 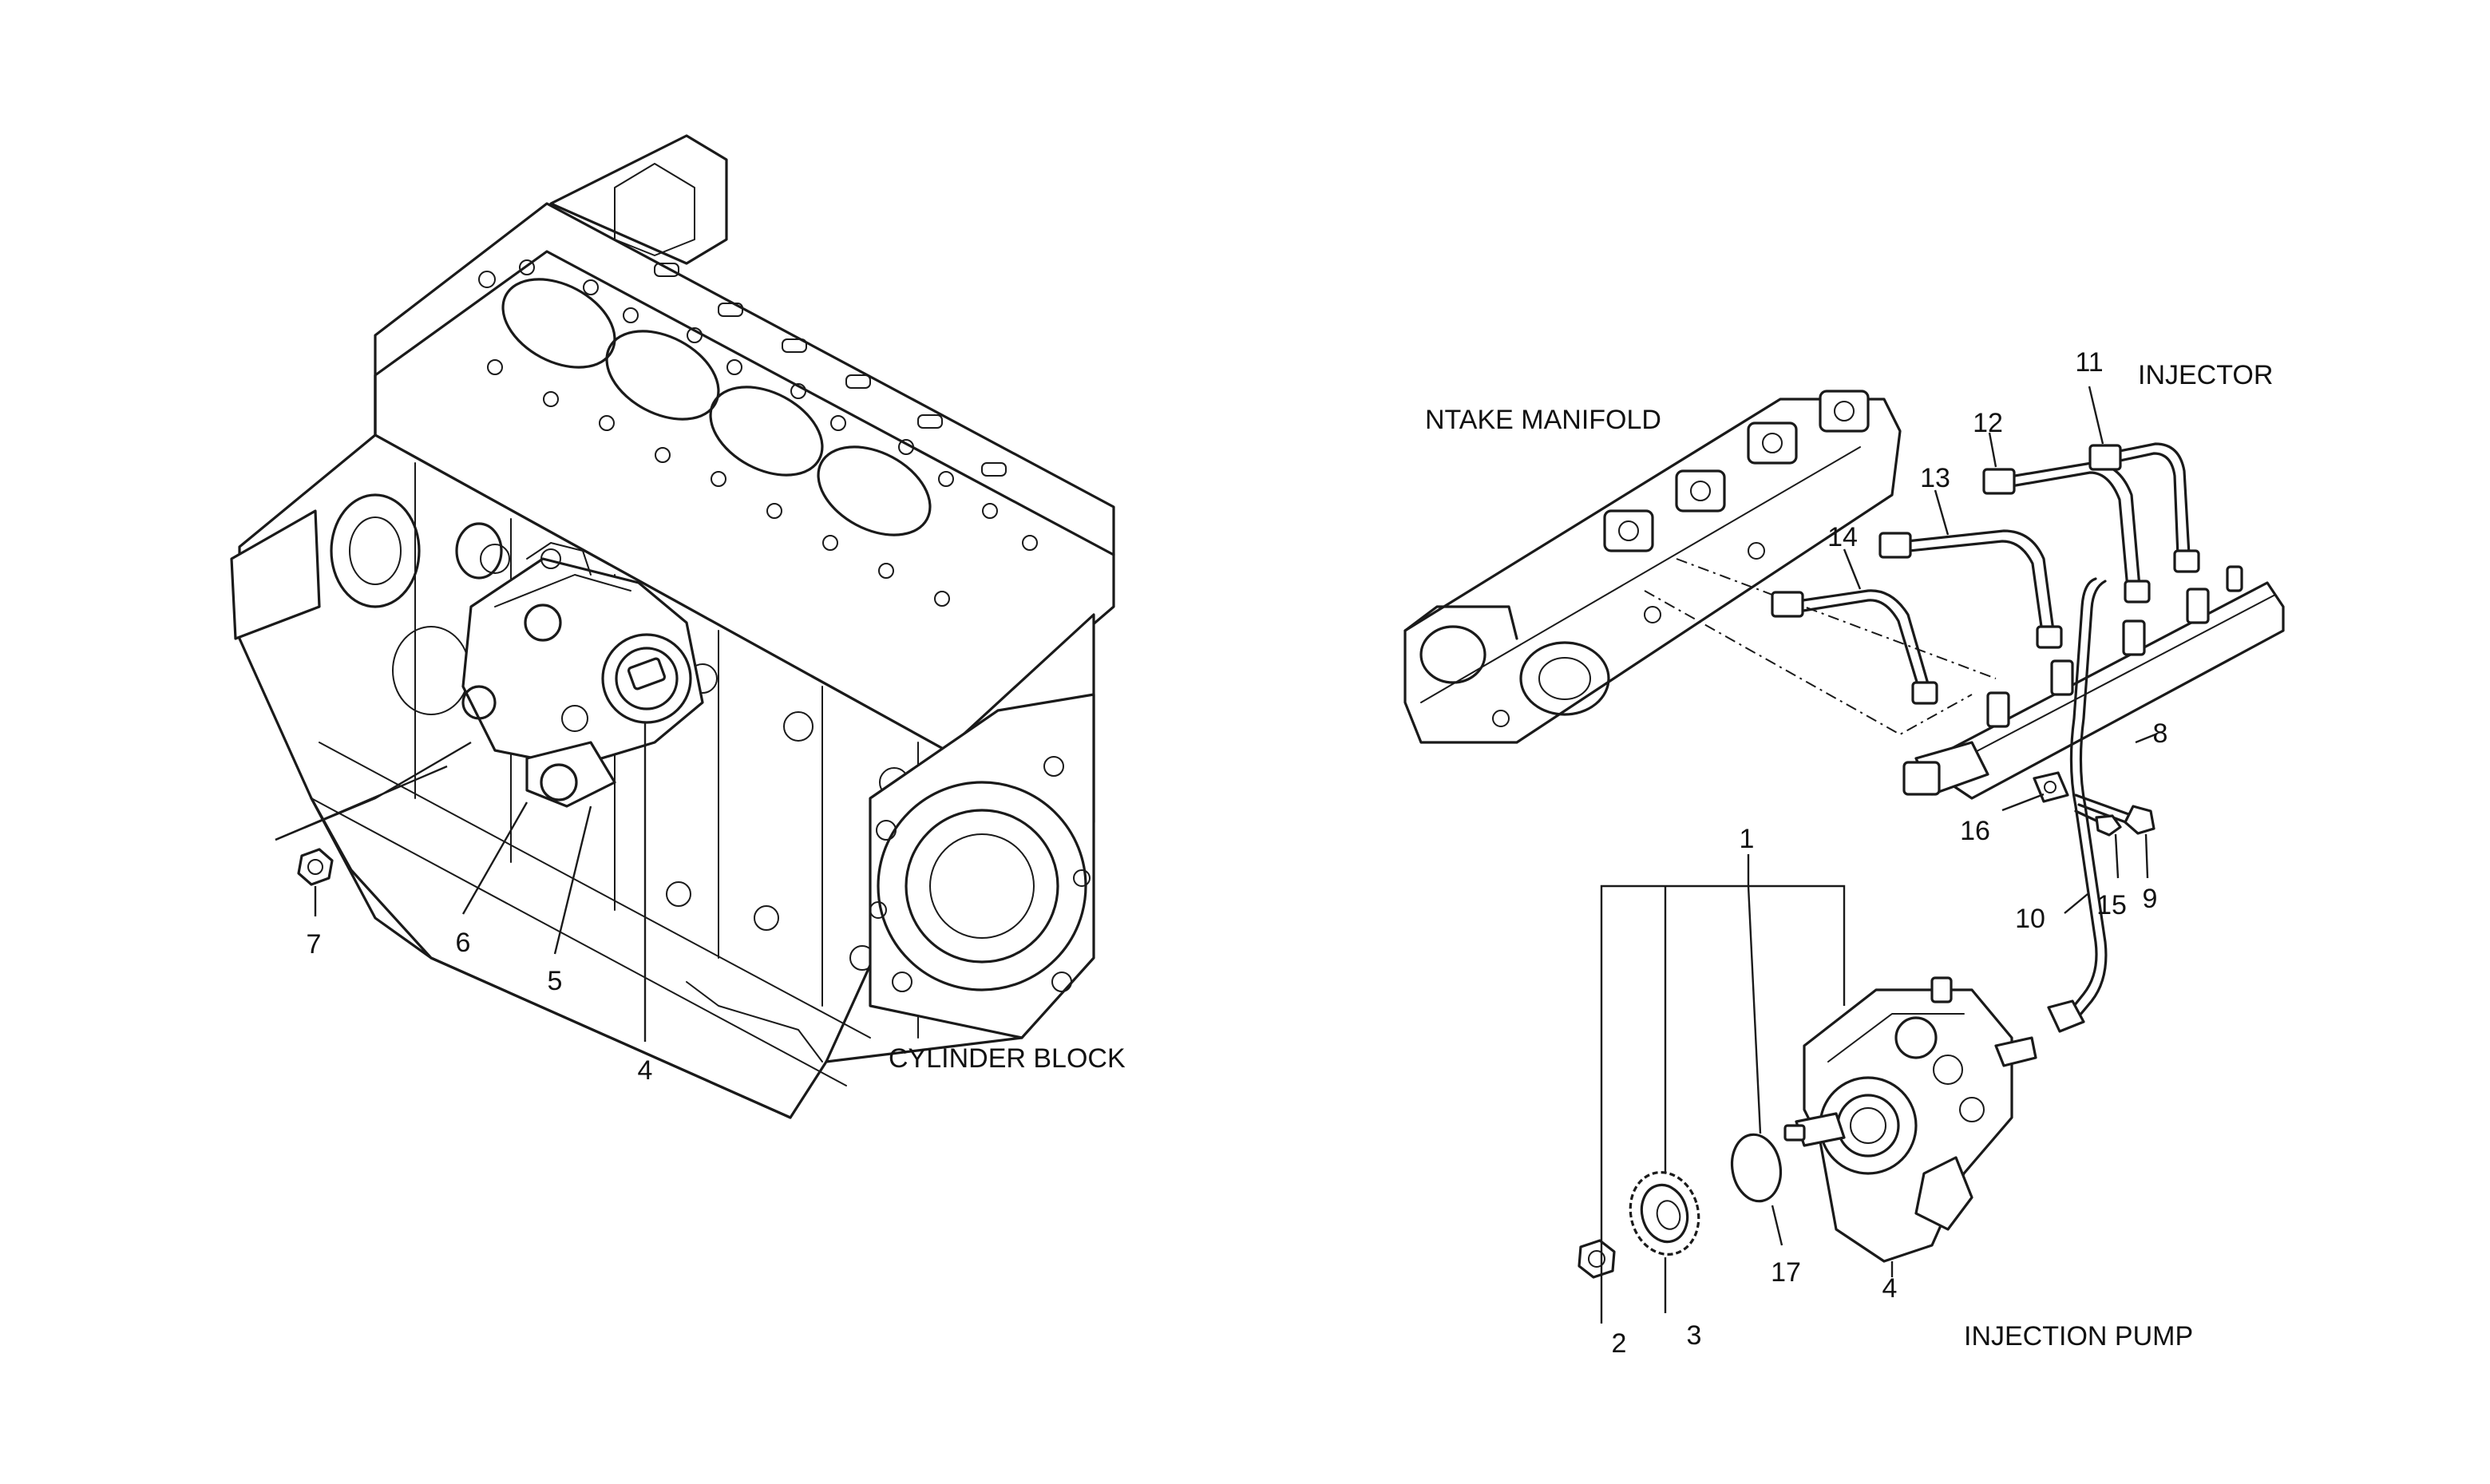 I want to click on callout-14: 14, so click(x=1842, y=537).